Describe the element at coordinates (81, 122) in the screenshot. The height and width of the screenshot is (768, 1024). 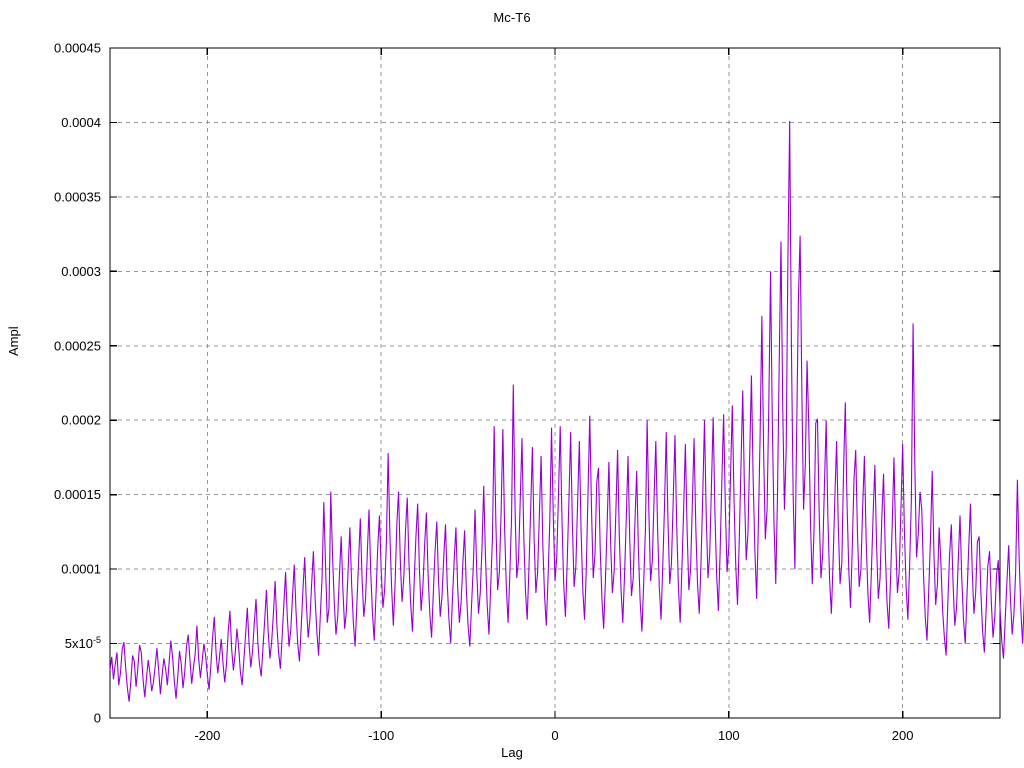
I see `y-tick-label: 0.0004` at that location.